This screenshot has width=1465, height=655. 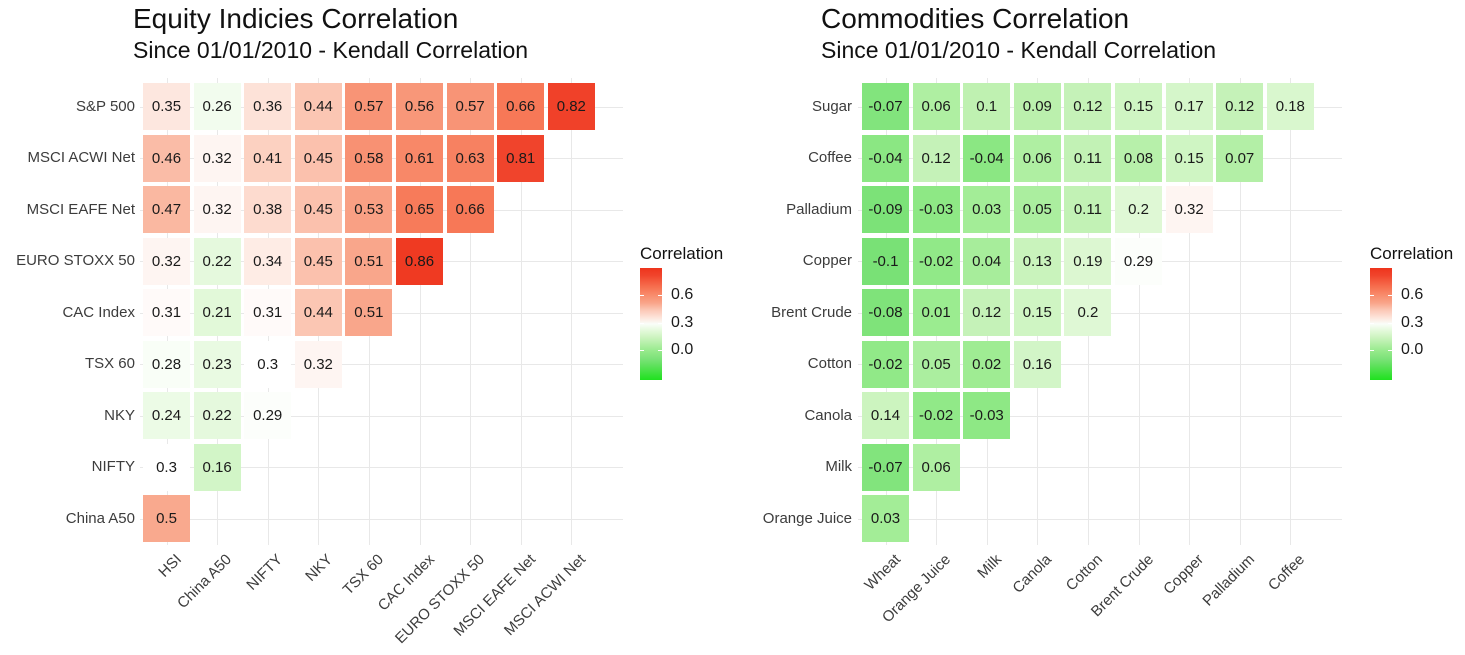 What do you see at coordinates (470, 209) in the screenshot?
I see `heatmap-cell: 0.66` at bounding box center [470, 209].